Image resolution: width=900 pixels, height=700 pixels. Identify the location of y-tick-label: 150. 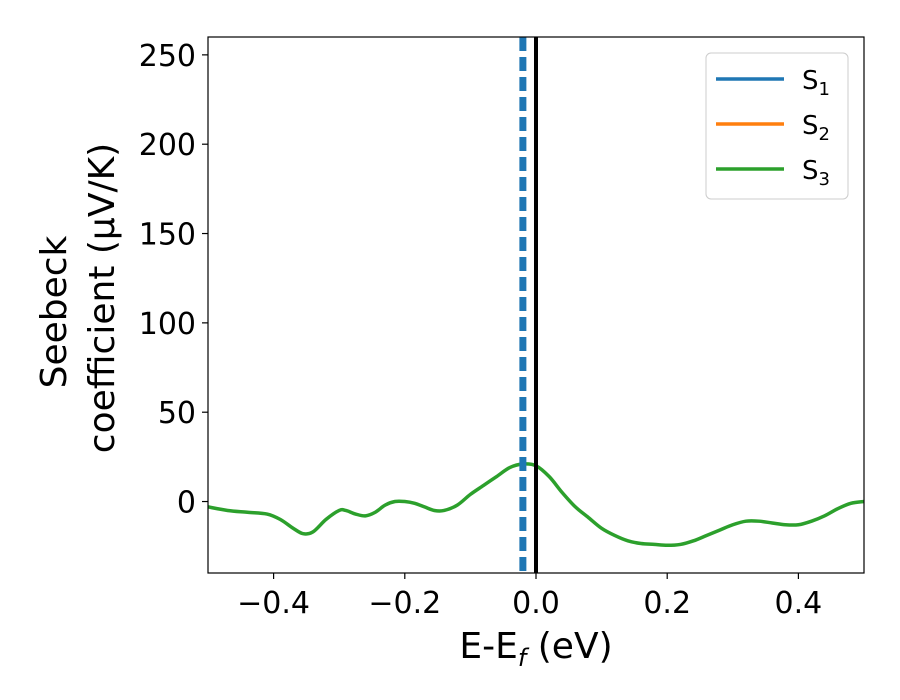
(167, 235).